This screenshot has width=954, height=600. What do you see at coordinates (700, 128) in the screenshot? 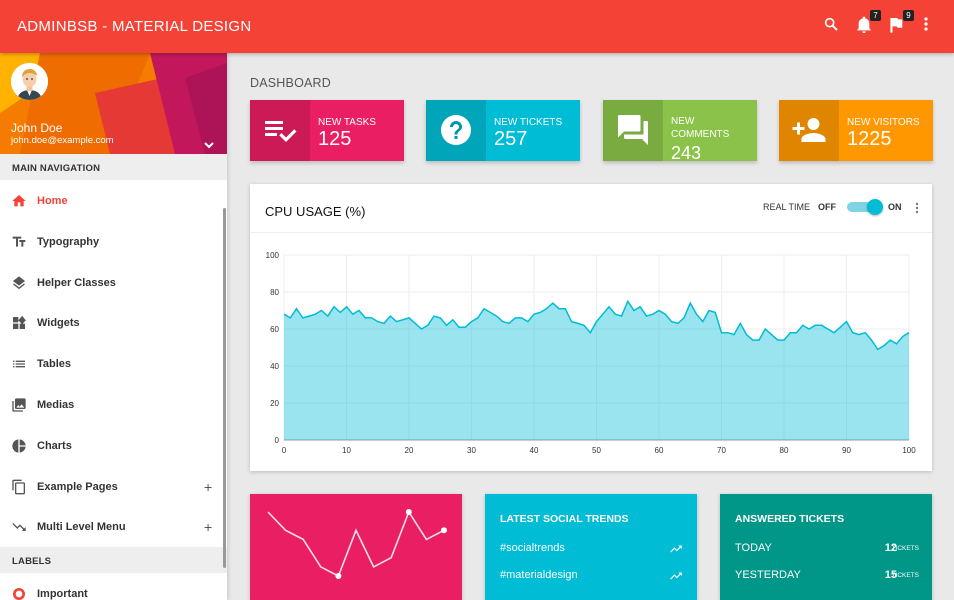
I see `infobox-label: NEW COMMENTS` at bounding box center [700, 128].